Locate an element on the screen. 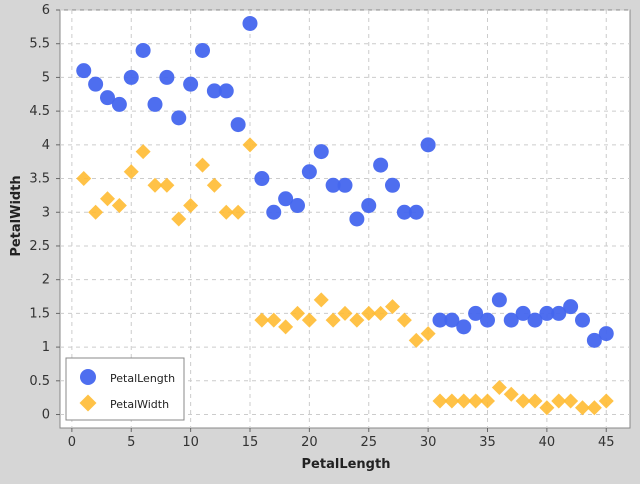  y-tick-label: 5.5 is located at coordinates (39, 44).